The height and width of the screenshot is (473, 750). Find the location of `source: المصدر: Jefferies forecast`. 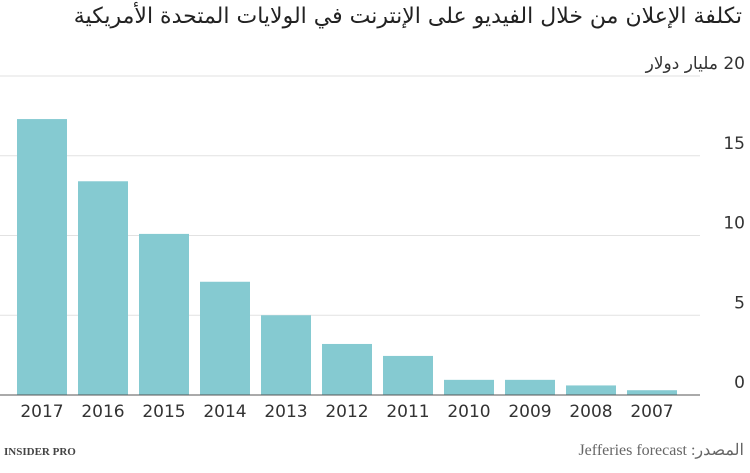

source: المصدر: Jefferies forecast is located at coordinates (661, 450).